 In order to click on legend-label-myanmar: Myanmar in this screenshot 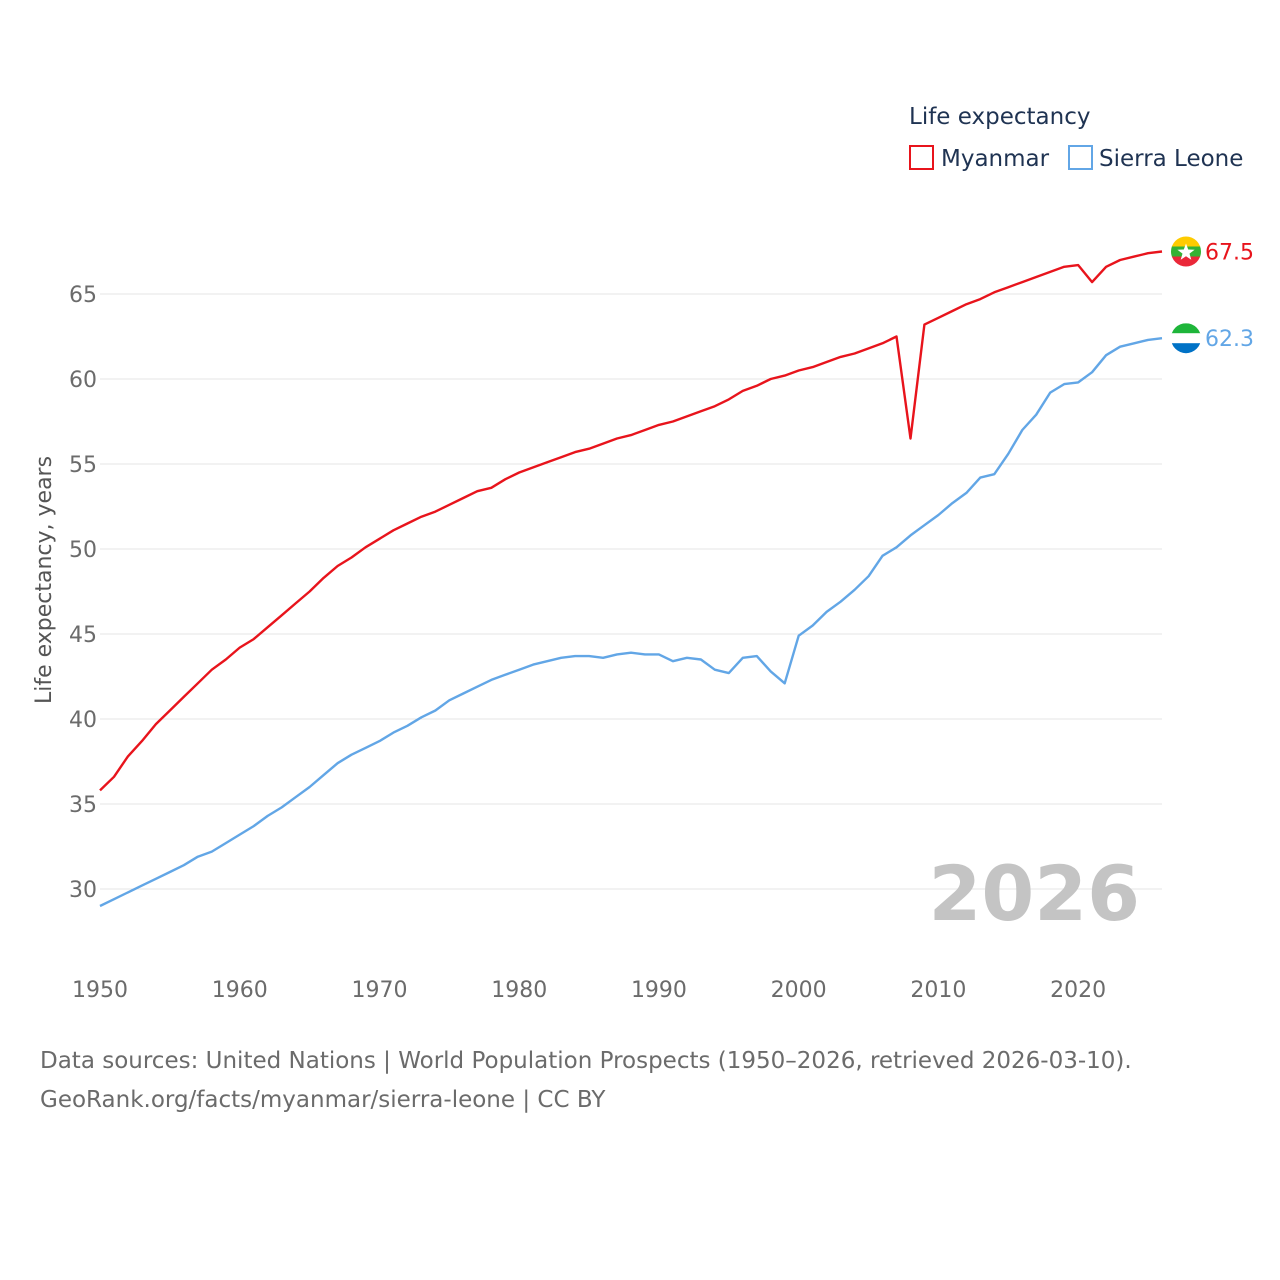, I will do `click(995, 159)`.